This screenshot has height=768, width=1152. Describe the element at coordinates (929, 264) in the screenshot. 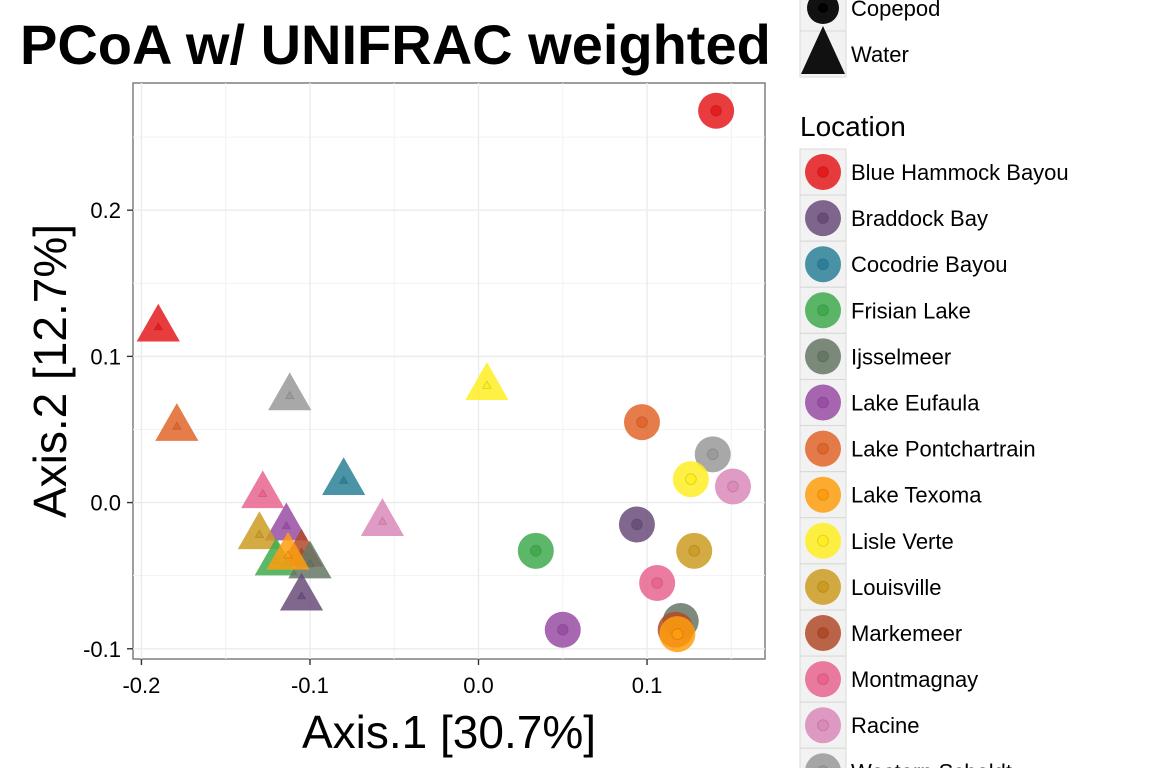

I see `legend-location-label: Cocodrie Bayou` at that location.